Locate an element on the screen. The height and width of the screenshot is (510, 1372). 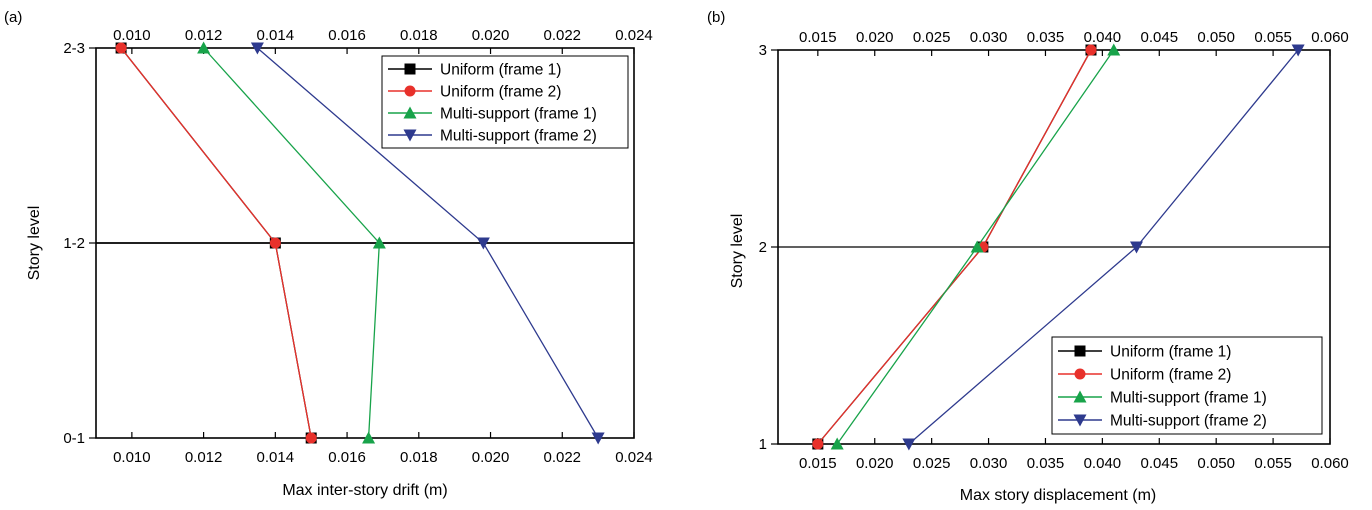
panel-a-legend-item-multi-support-frame-2: Multi-support (frame 2) is located at coordinates (492, 136).